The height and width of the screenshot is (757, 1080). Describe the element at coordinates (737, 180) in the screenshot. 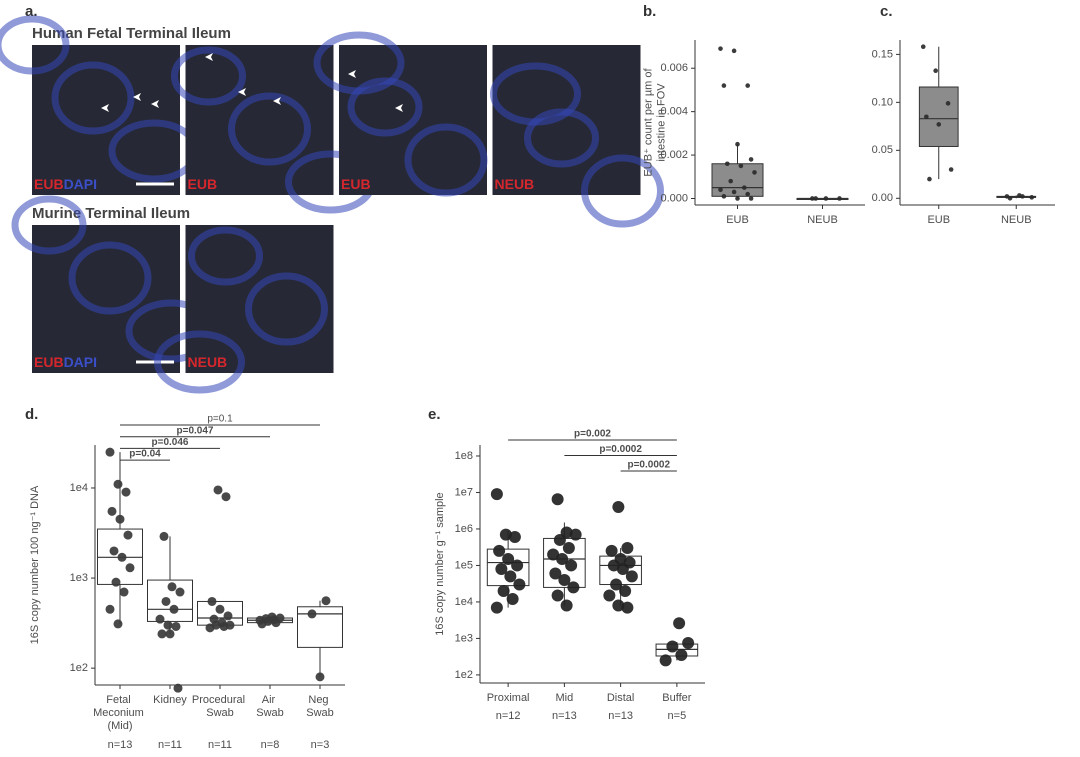

I see `box` at that location.